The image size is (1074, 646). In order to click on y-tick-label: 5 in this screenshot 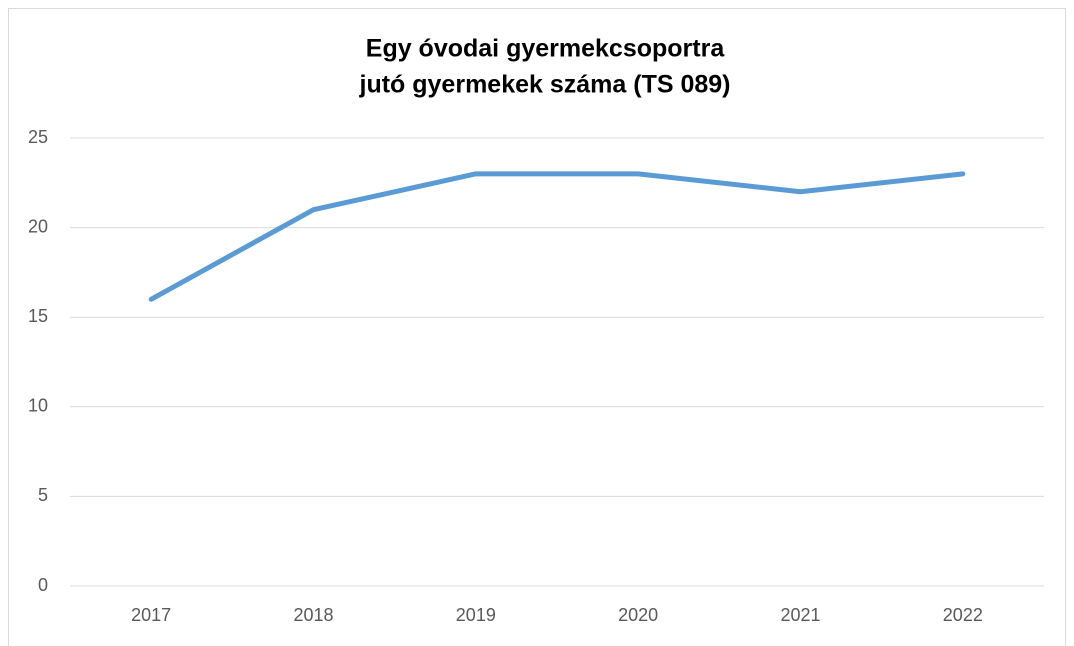, I will do `click(43, 495)`.